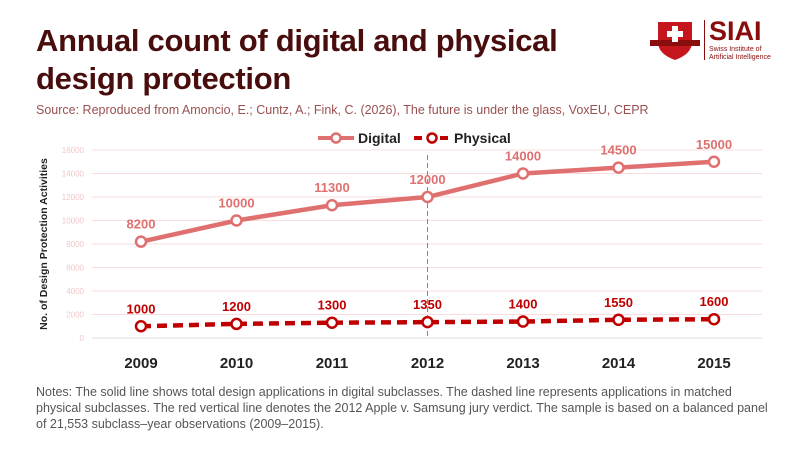 The image size is (800, 450). Describe the element at coordinates (482, 138) in the screenshot. I see `legend-label: Physical` at that location.